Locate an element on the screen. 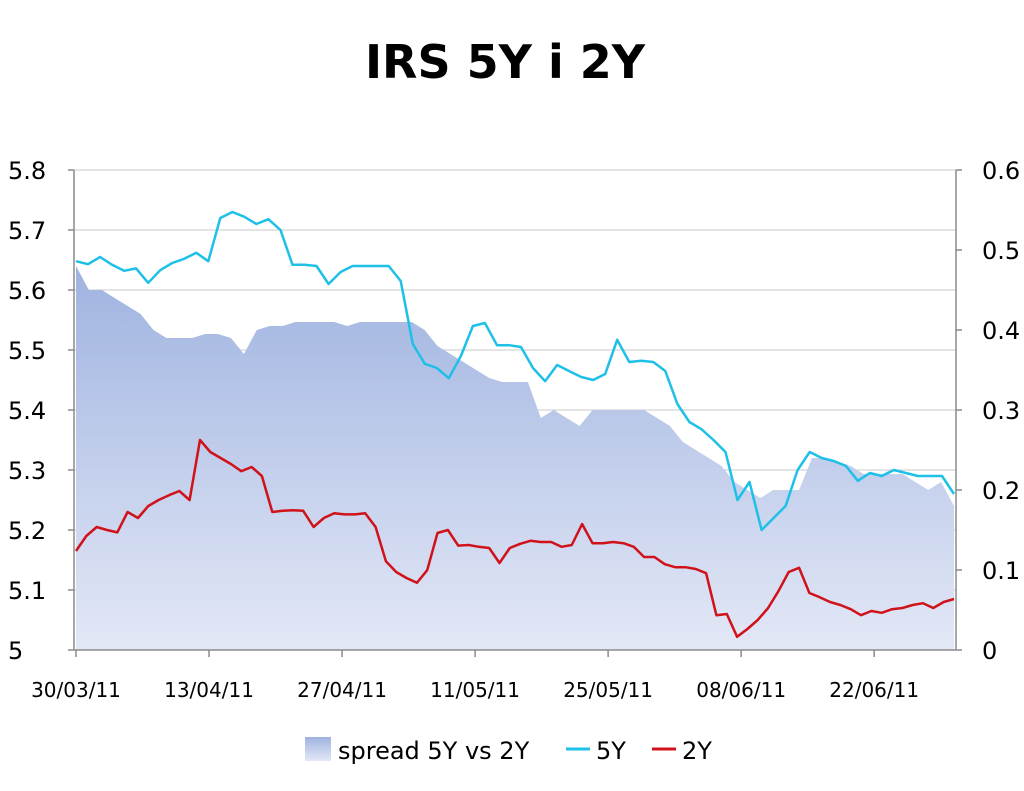  x-tick-label: 08/06/11 is located at coordinates (741, 690).